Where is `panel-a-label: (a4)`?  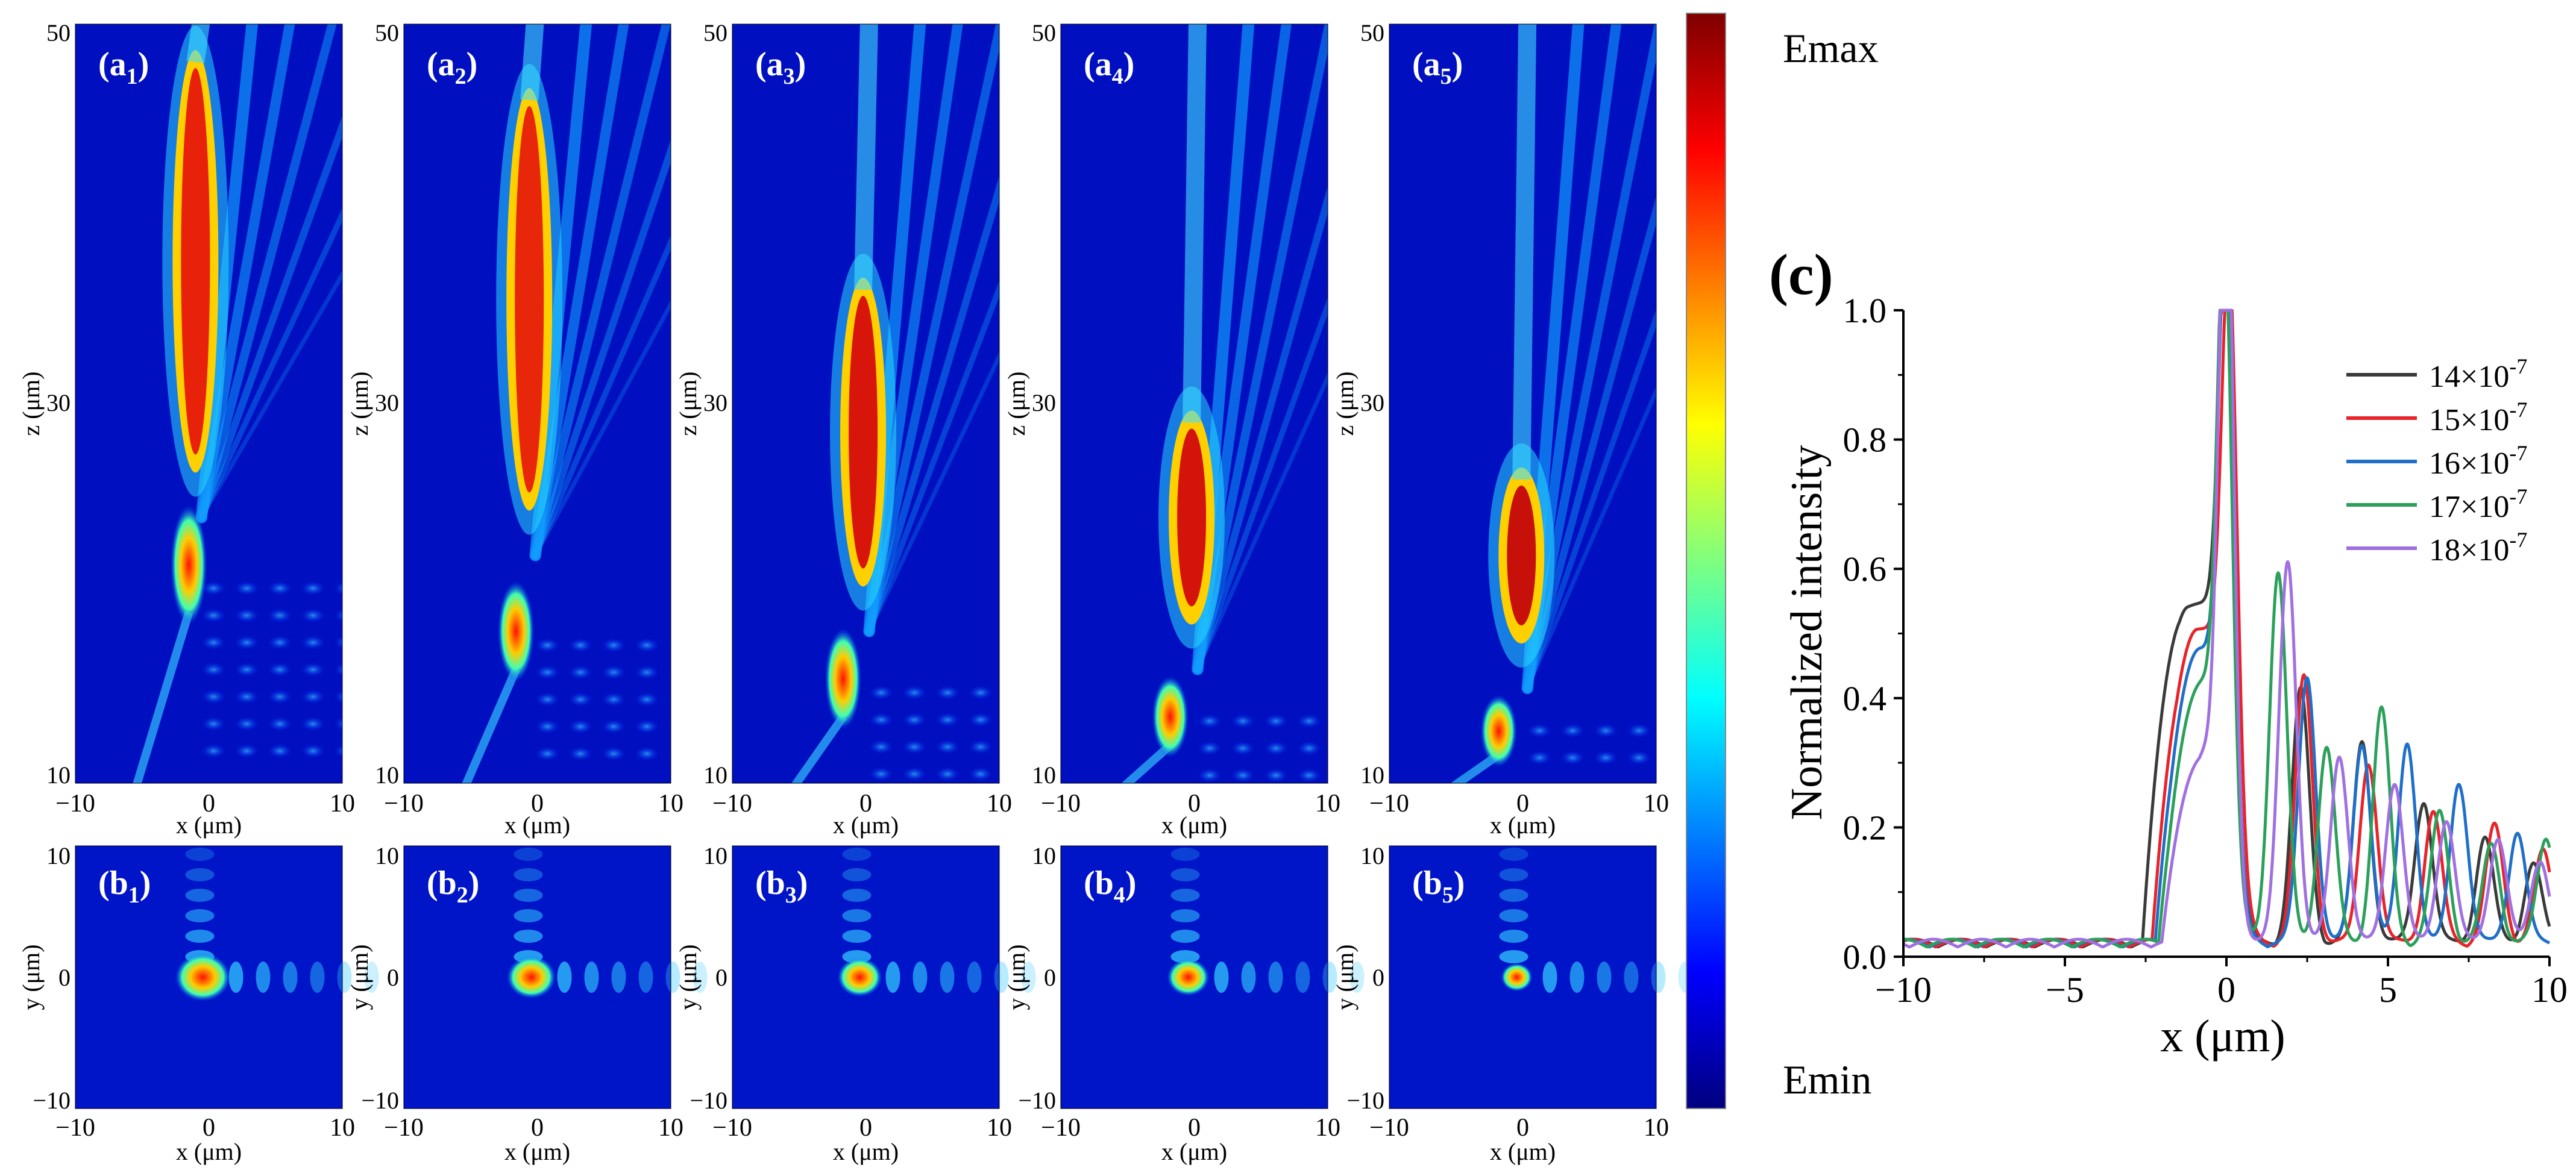 panel-a-label: (a4) is located at coordinates (1109, 67).